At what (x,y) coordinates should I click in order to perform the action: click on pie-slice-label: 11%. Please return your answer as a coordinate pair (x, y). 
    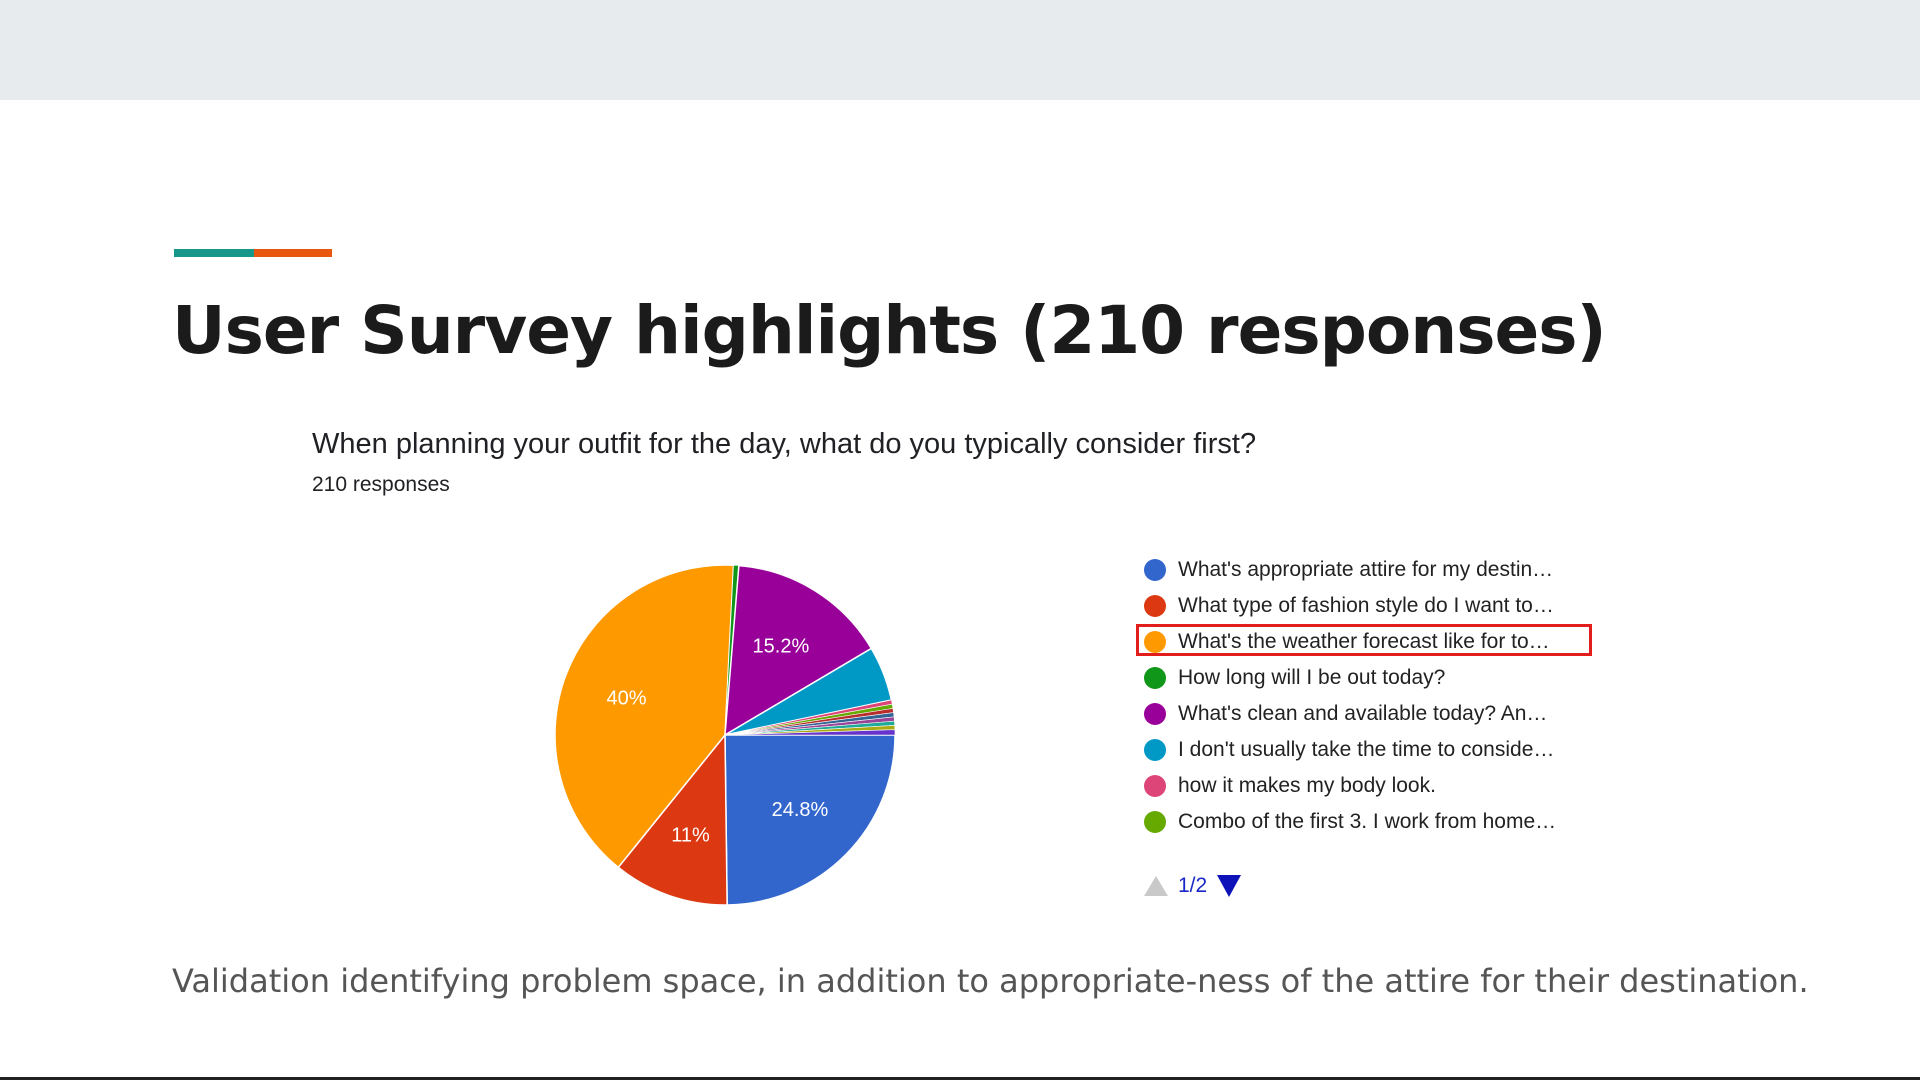
    Looking at the image, I should click on (690, 836).